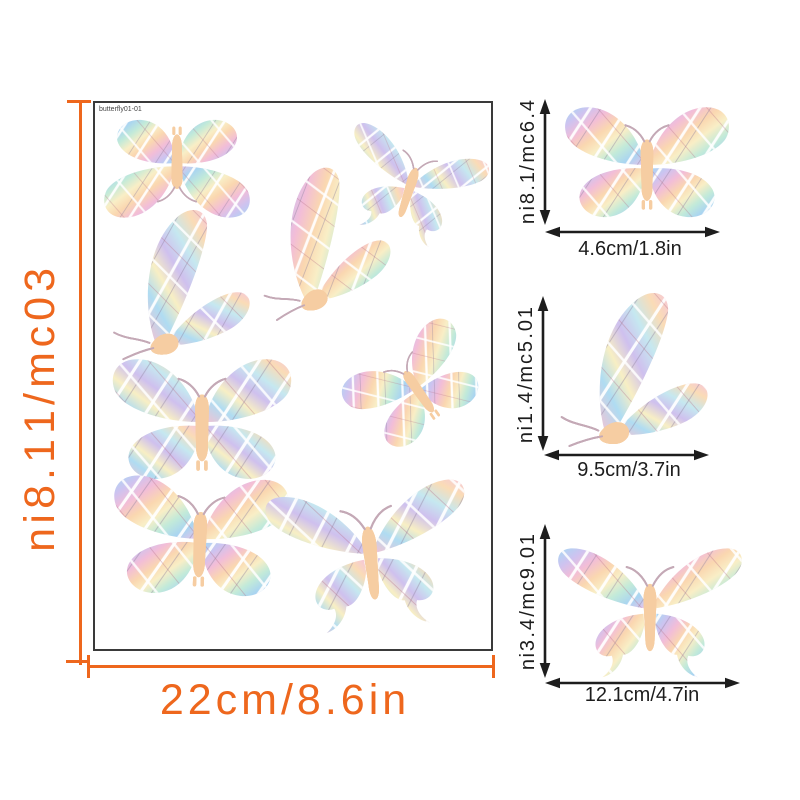 Image resolution: width=800 pixels, height=800 pixels. Describe the element at coordinates (88, 666) in the screenshot. I see `sheet-width-line-left-tick` at that location.